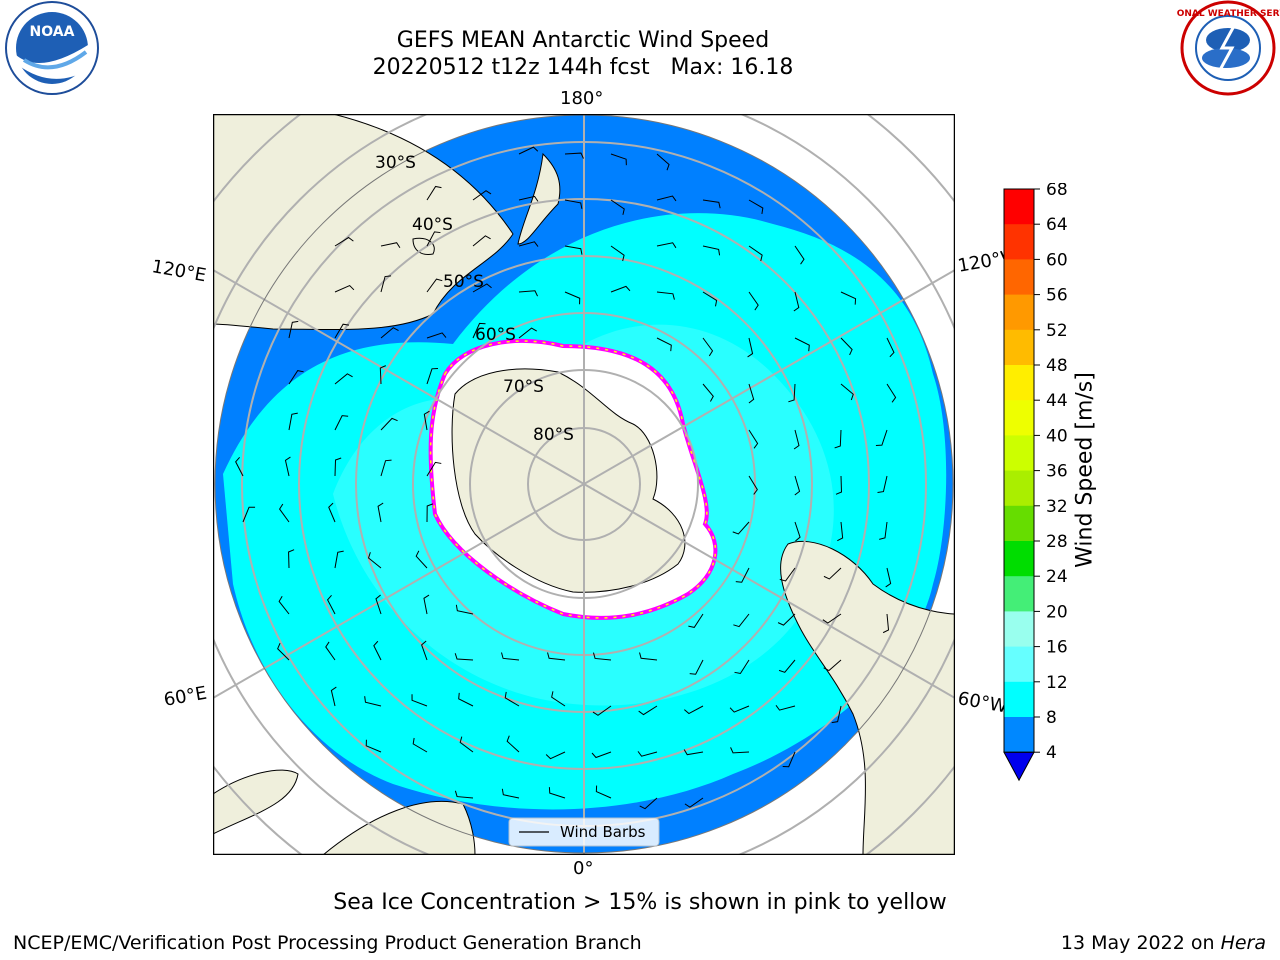  Describe the element at coordinates (495, 335) in the screenshot. I see `lat-label-60s: 60°S` at that location.